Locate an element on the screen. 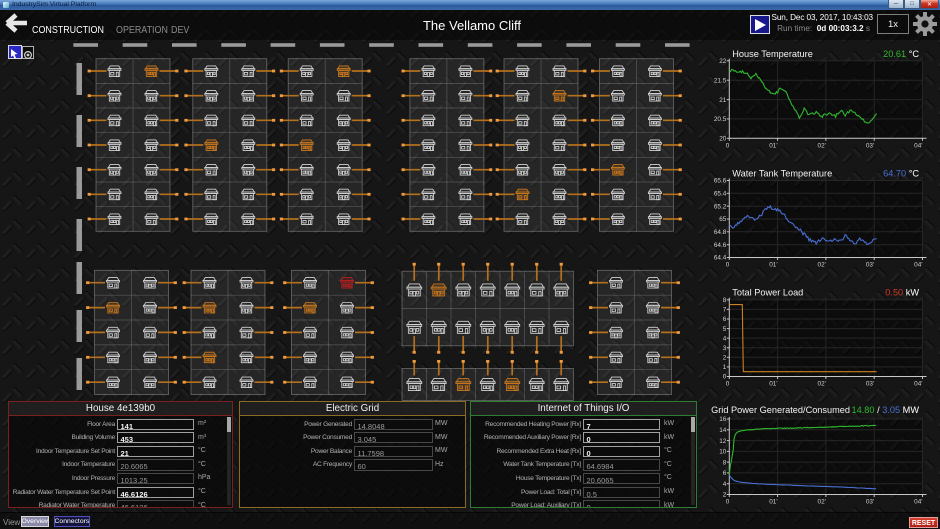  svg-text: 20.61 °C is located at coordinates (901, 54).